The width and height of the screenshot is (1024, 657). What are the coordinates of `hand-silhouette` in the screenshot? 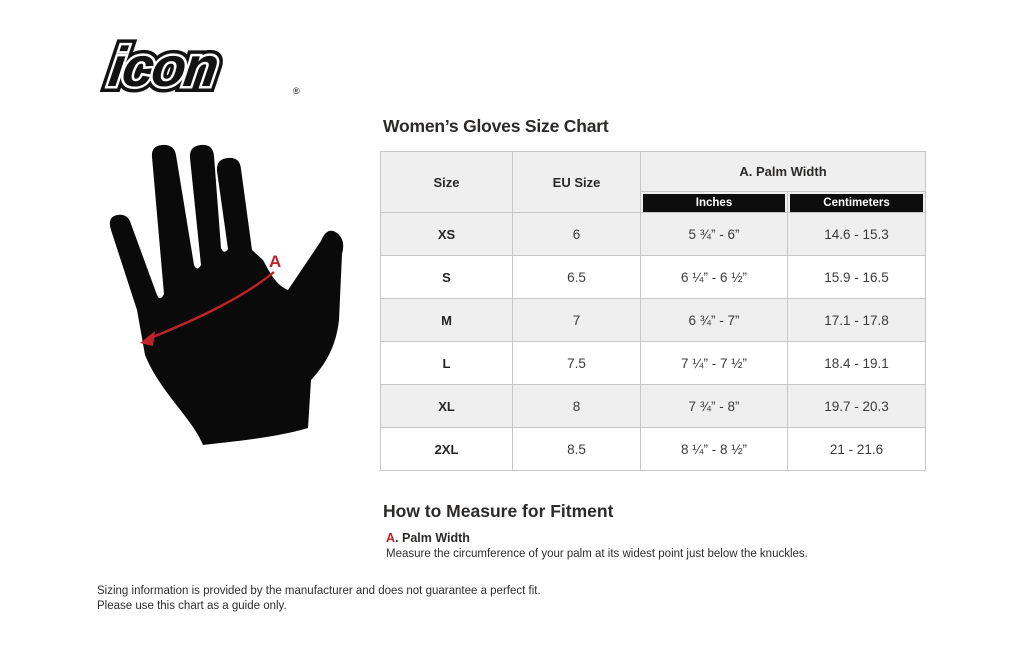 It's located at (226, 294).